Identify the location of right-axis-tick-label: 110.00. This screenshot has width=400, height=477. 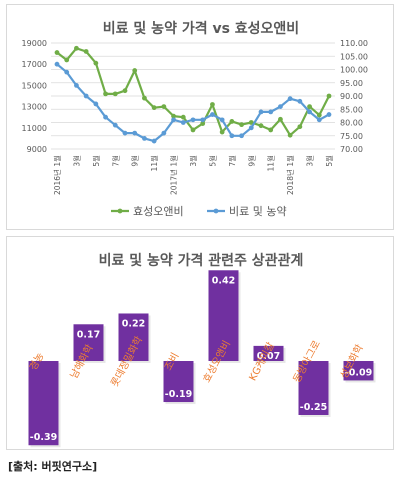
(354, 43).